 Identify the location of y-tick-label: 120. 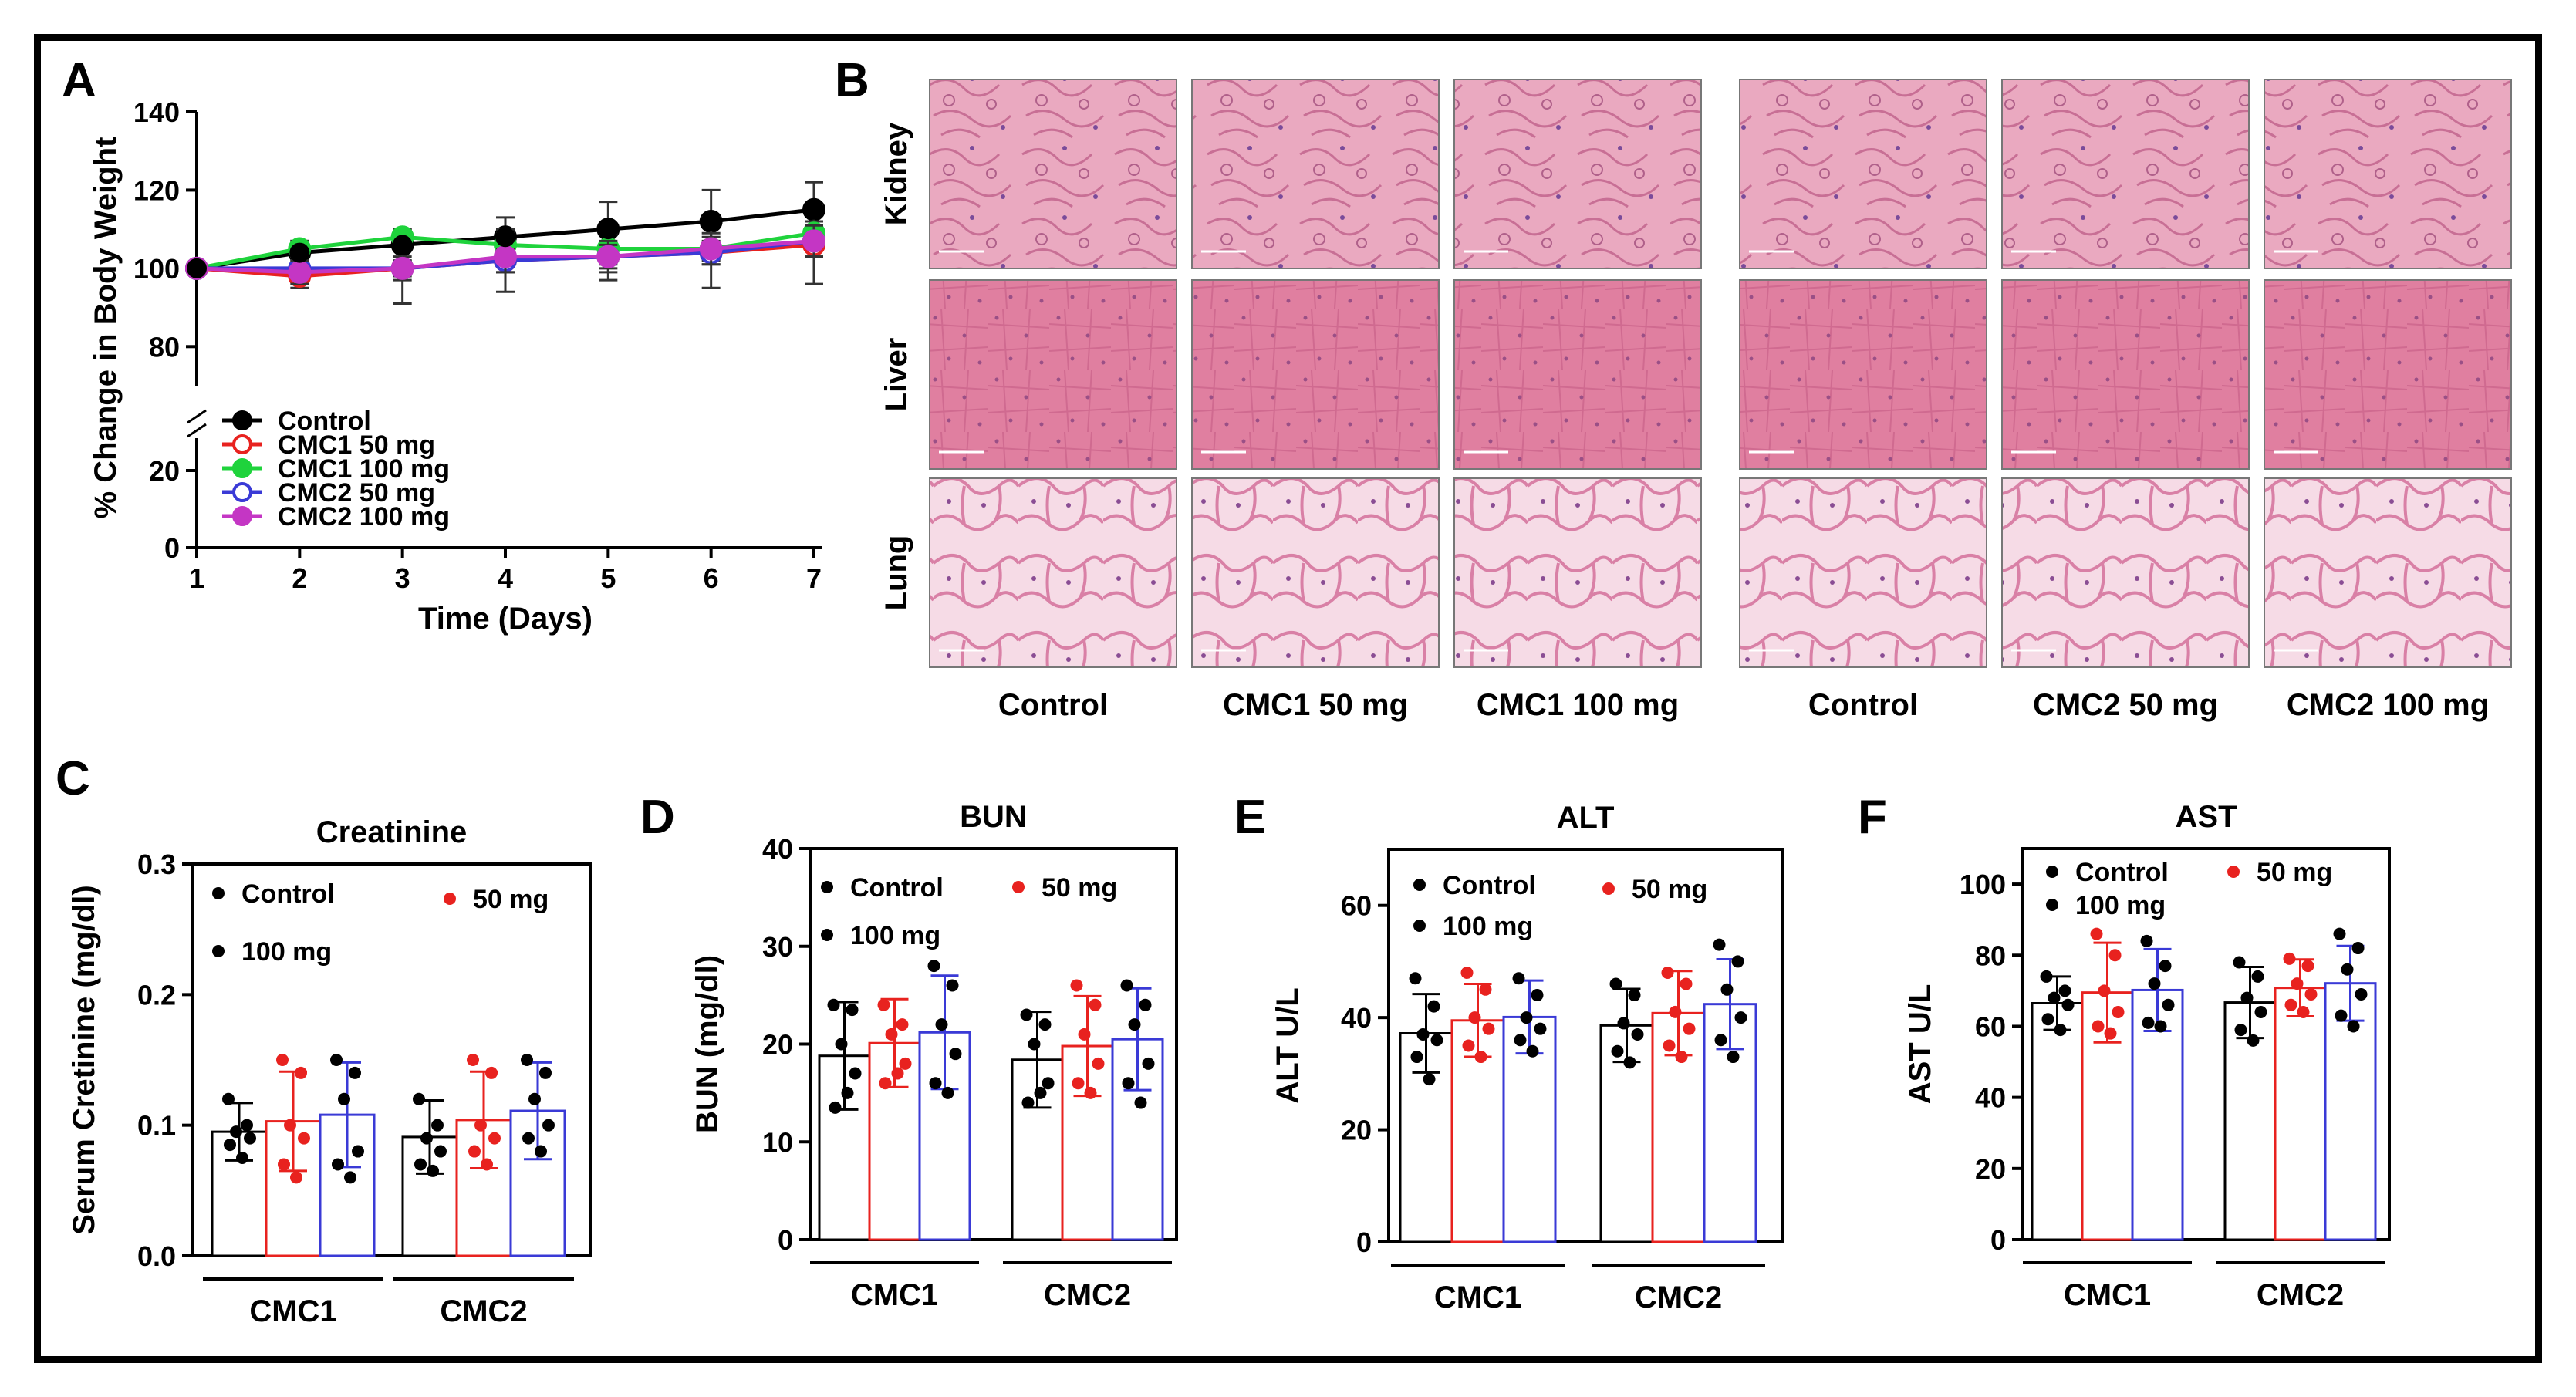
(156, 190).